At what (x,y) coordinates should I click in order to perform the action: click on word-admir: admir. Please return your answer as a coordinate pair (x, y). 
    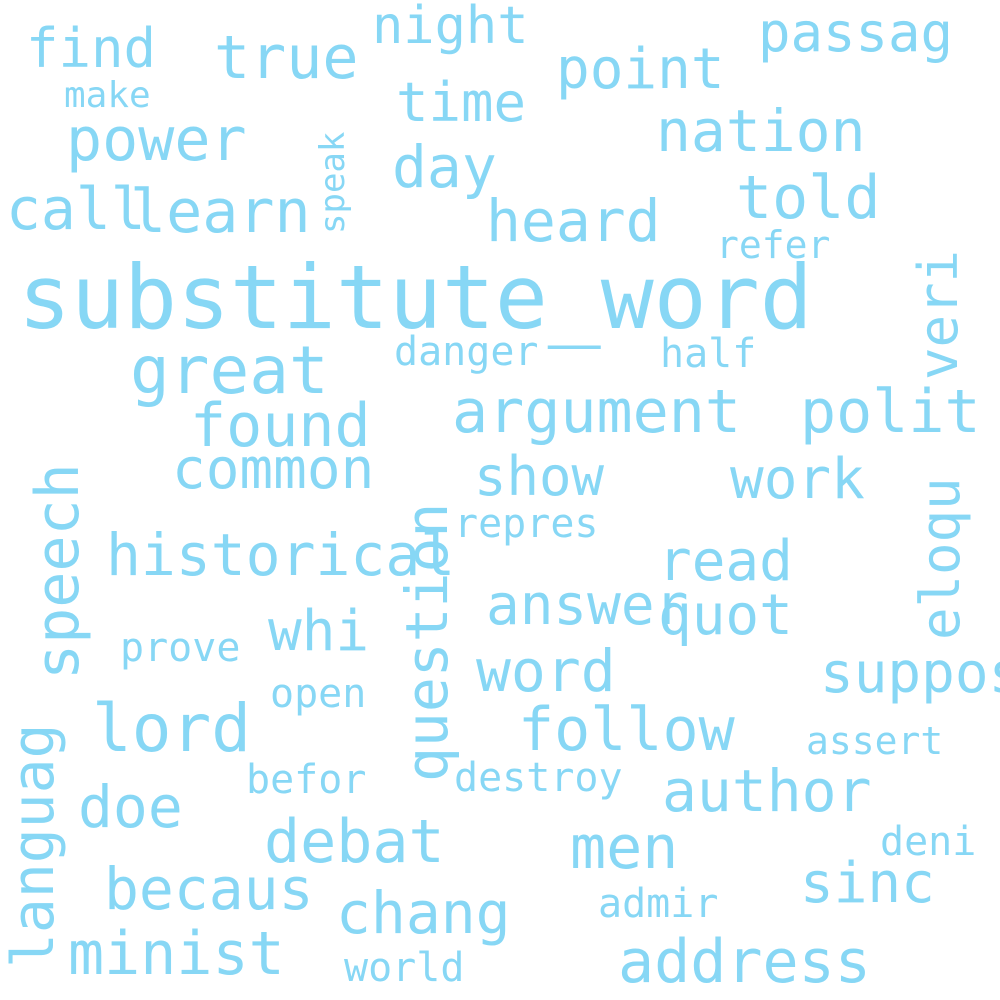
    Looking at the image, I should click on (658, 904).